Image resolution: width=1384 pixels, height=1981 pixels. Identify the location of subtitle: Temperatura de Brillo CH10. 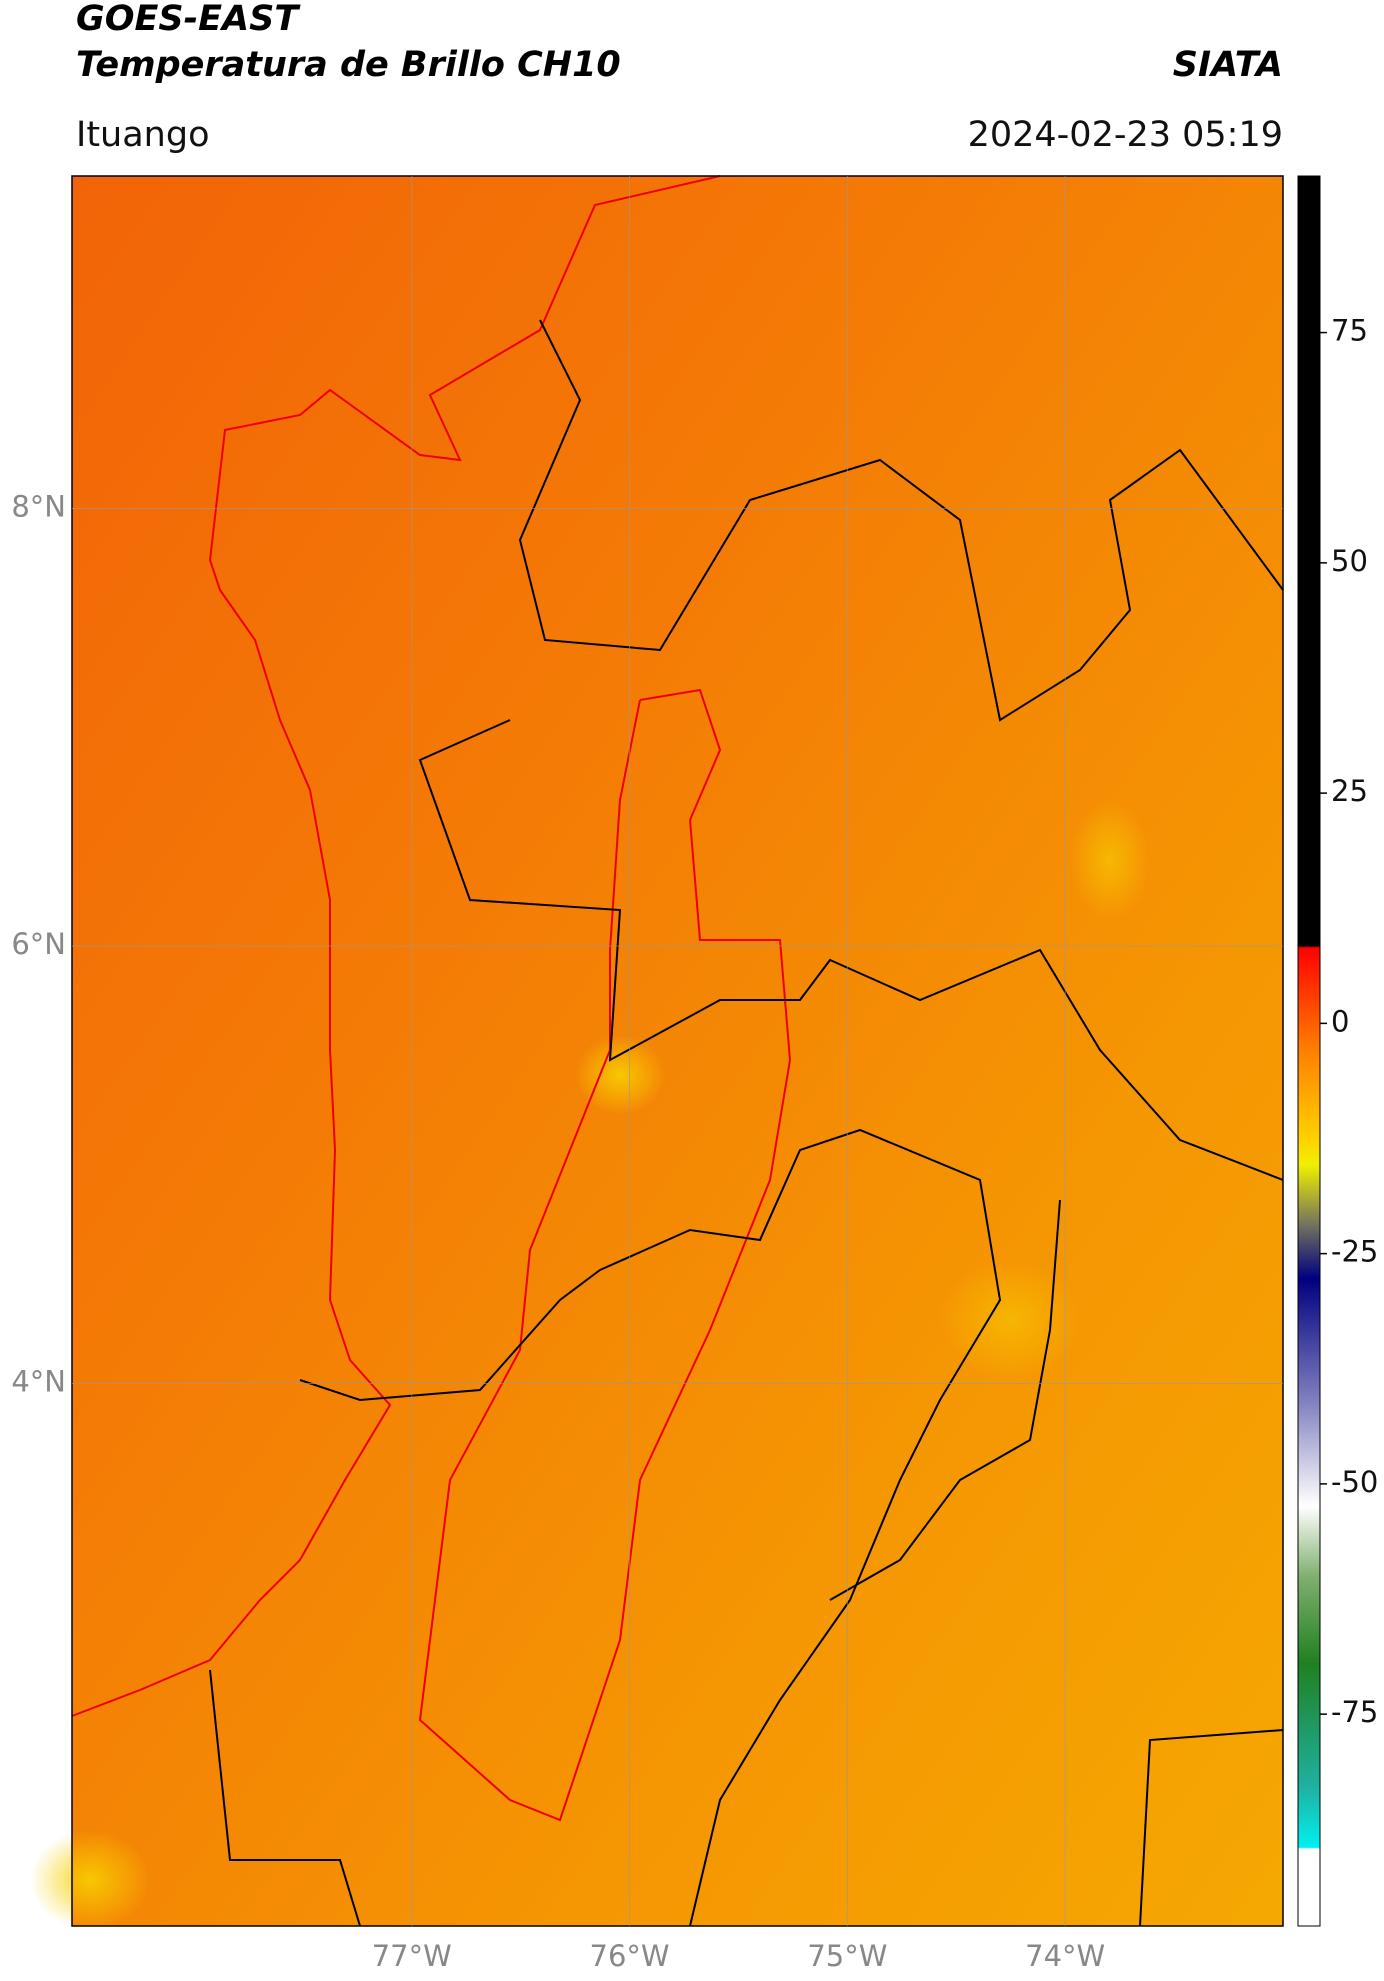
(348, 65).